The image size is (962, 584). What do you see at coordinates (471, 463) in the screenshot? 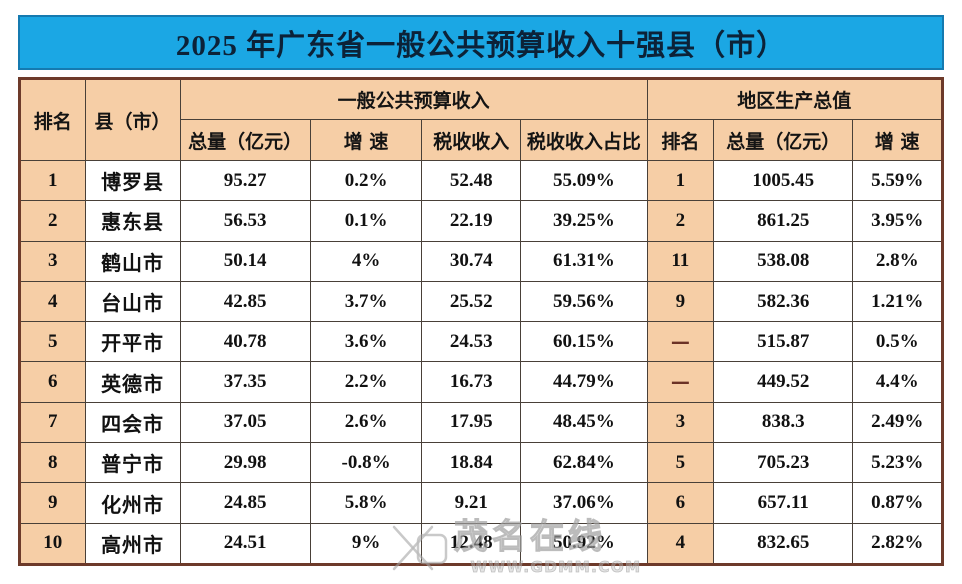
I see `cell-tax: 18.84` at bounding box center [471, 463].